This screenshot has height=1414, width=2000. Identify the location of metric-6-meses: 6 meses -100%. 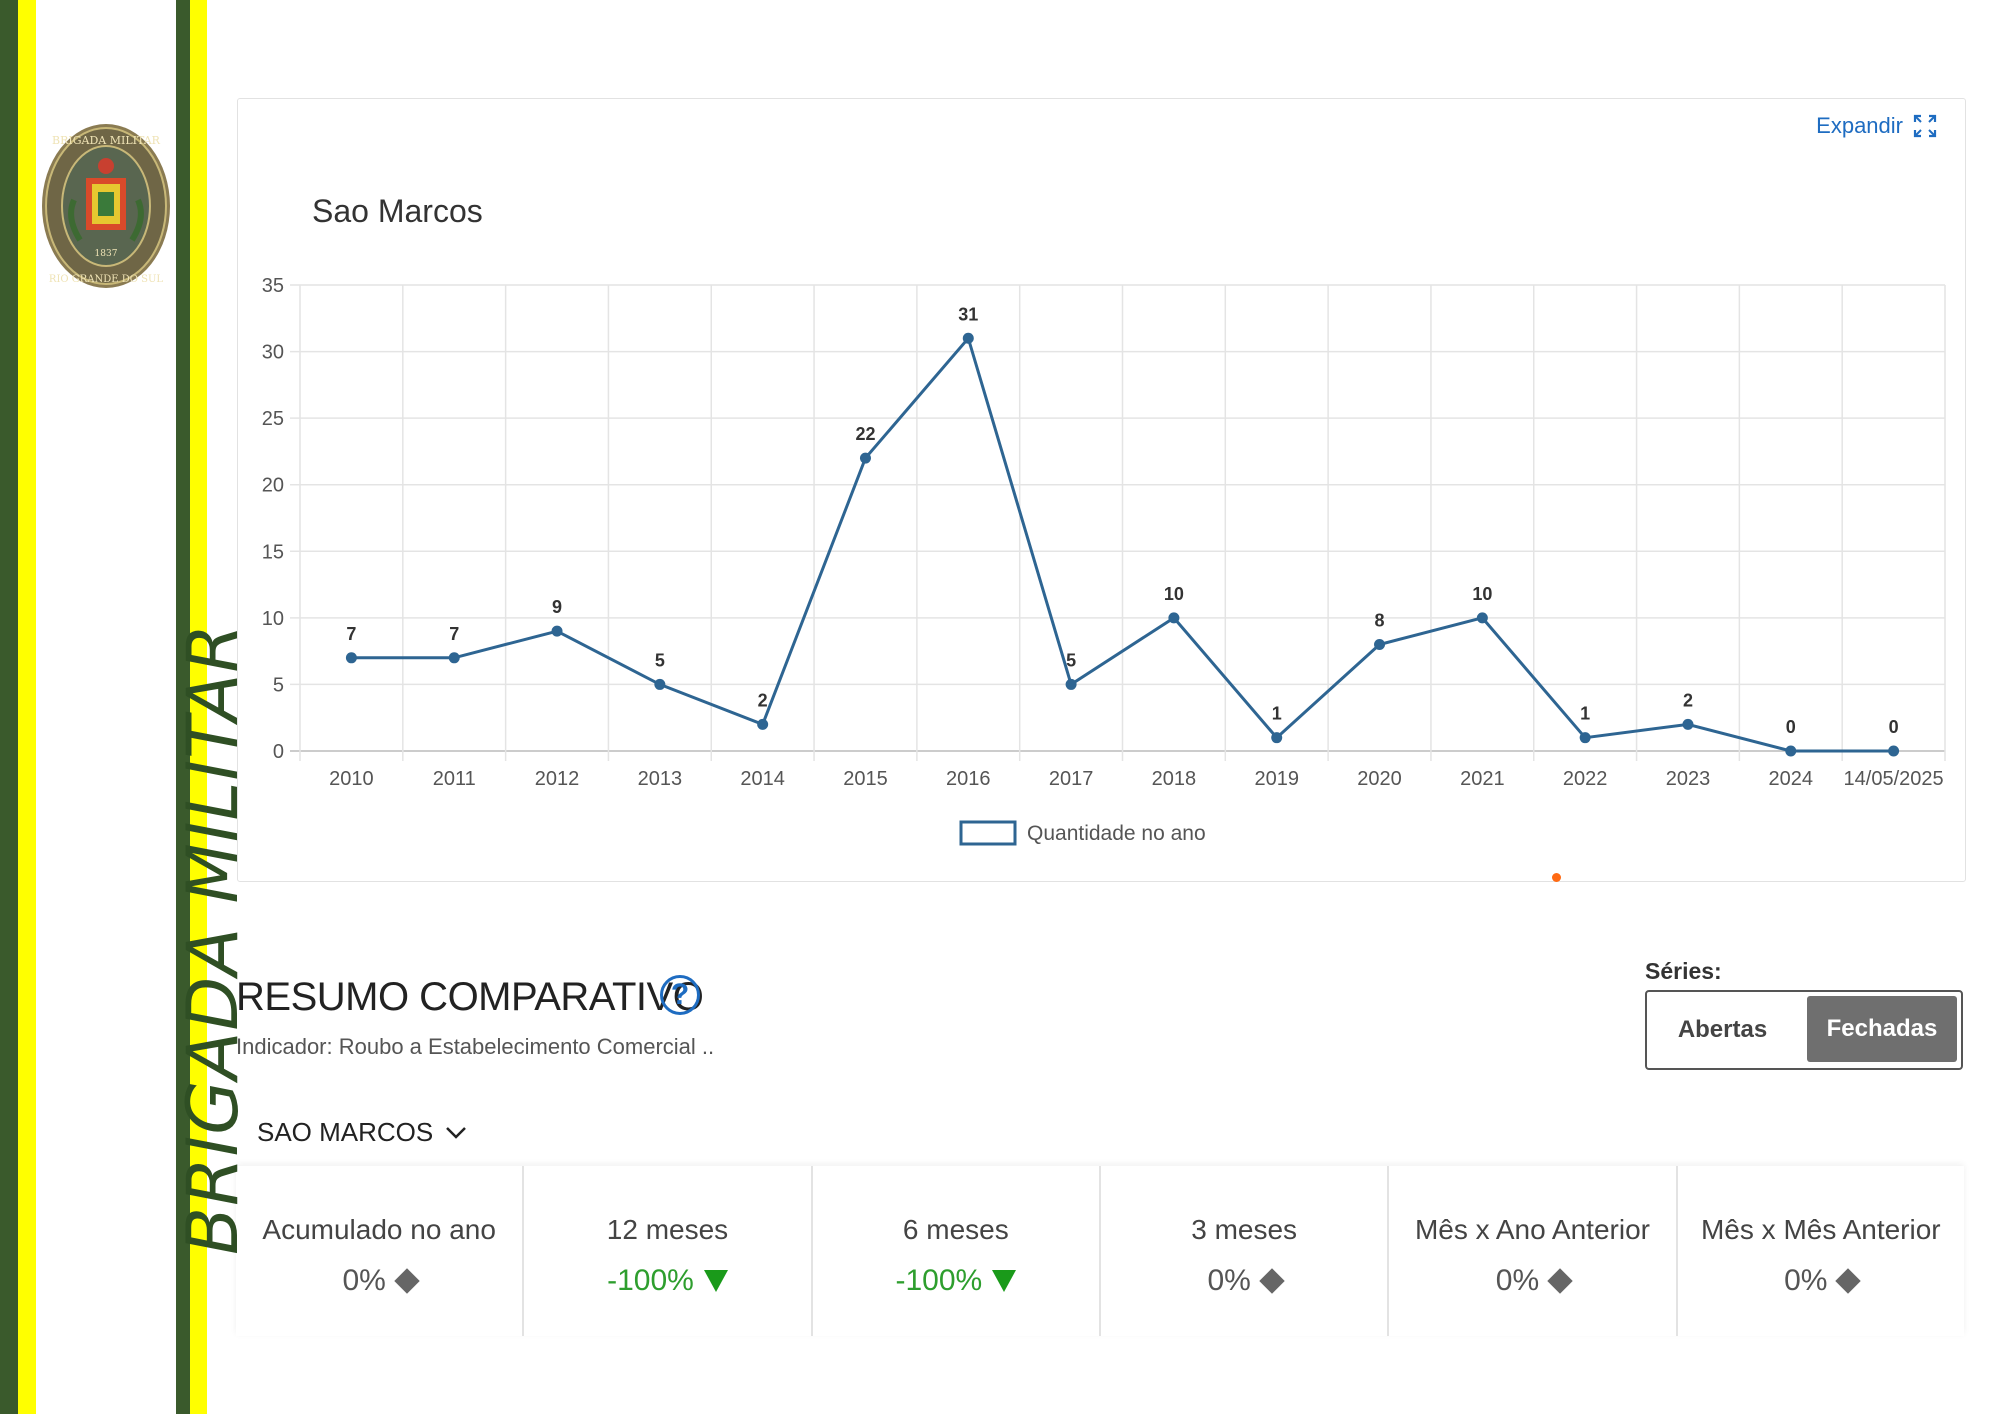
(957, 1251).